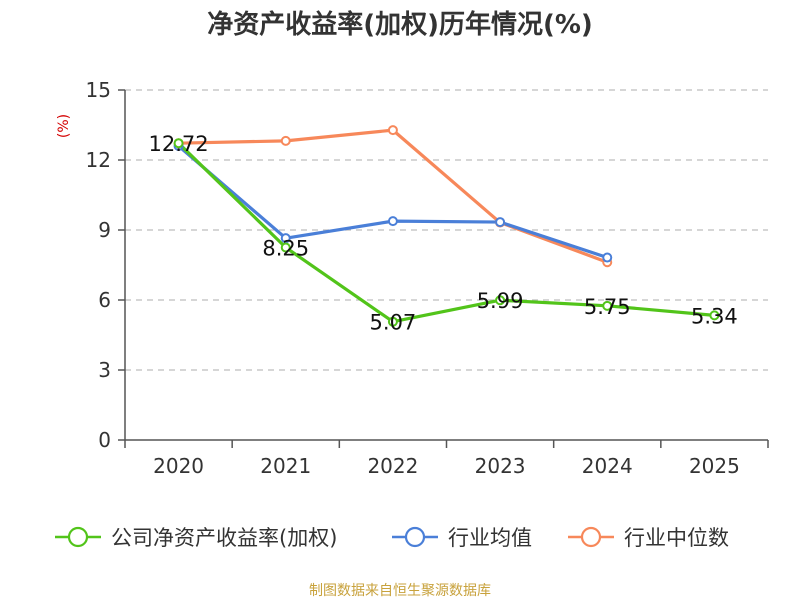 The width and height of the screenshot is (800, 600). What do you see at coordinates (490, 538) in the screenshot?
I see `legend-label-1: 行业均值` at bounding box center [490, 538].